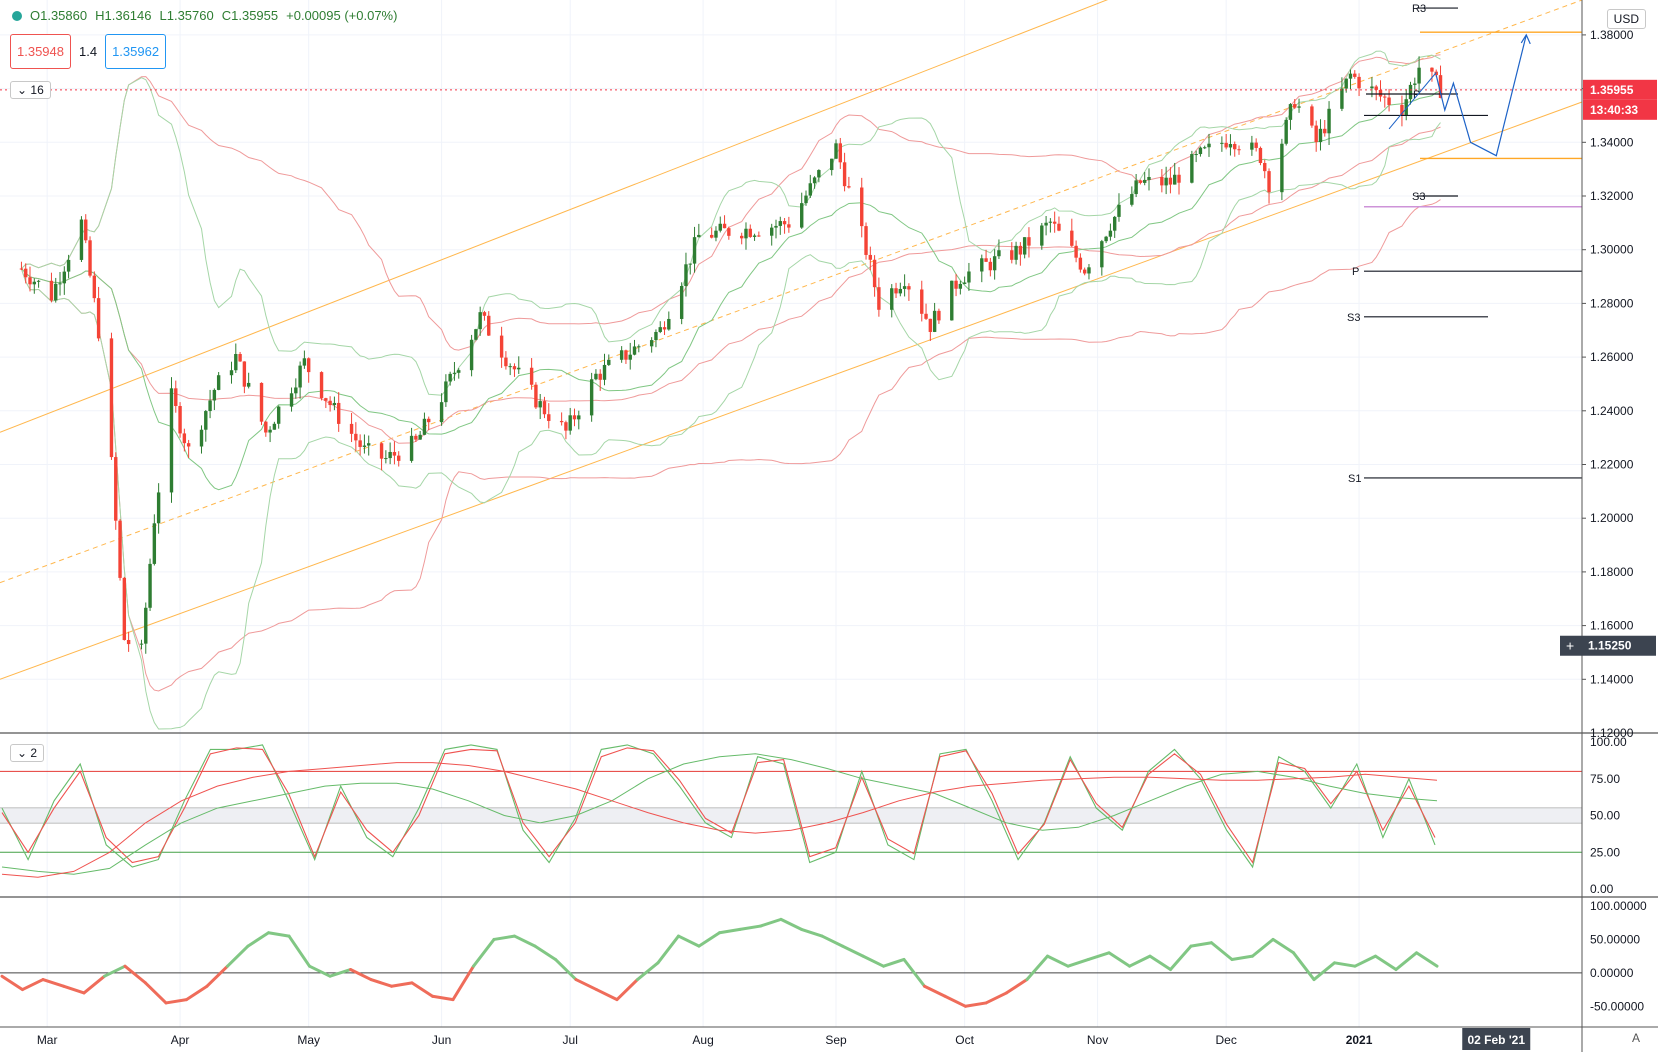 This screenshot has height=1052, width=1658. I want to click on date-cursor-text: 02 Feb '21, so click(1496, 1040).